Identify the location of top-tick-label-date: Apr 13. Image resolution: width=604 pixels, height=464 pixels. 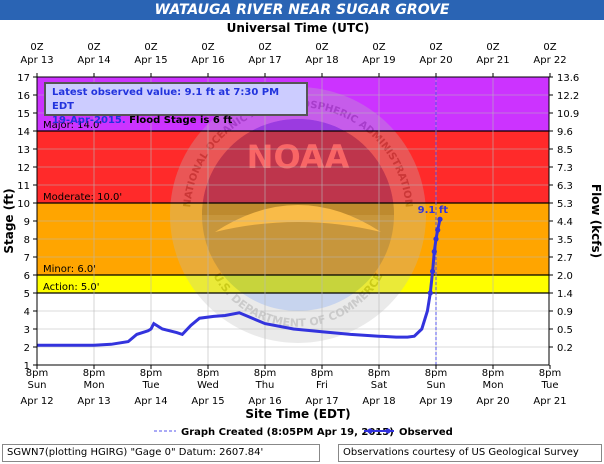
(36, 60).